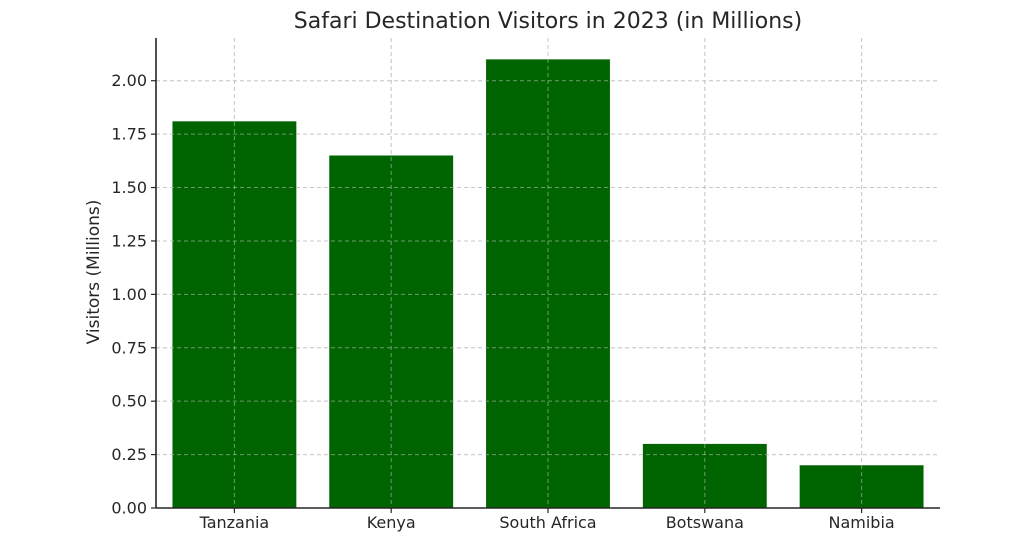 This screenshot has width=1024, height=540. Describe the element at coordinates (129, 134) in the screenshot. I see `y-tick-label: 1.75` at that location.